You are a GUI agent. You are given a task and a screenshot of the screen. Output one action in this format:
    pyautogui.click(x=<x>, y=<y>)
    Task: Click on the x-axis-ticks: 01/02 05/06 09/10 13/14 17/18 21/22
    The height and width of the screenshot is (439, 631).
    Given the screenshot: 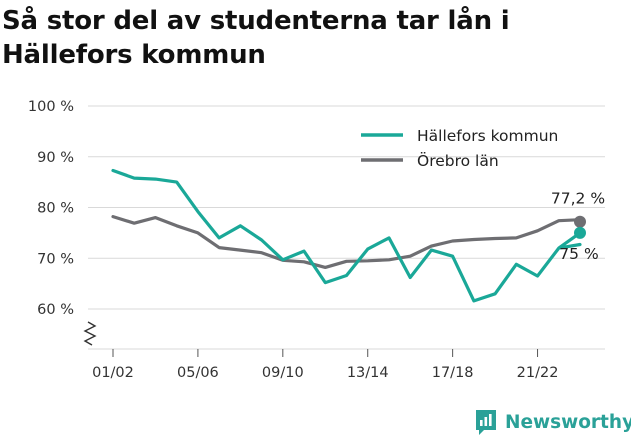 What is the action you would take?
    pyautogui.click(x=325, y=365)
    